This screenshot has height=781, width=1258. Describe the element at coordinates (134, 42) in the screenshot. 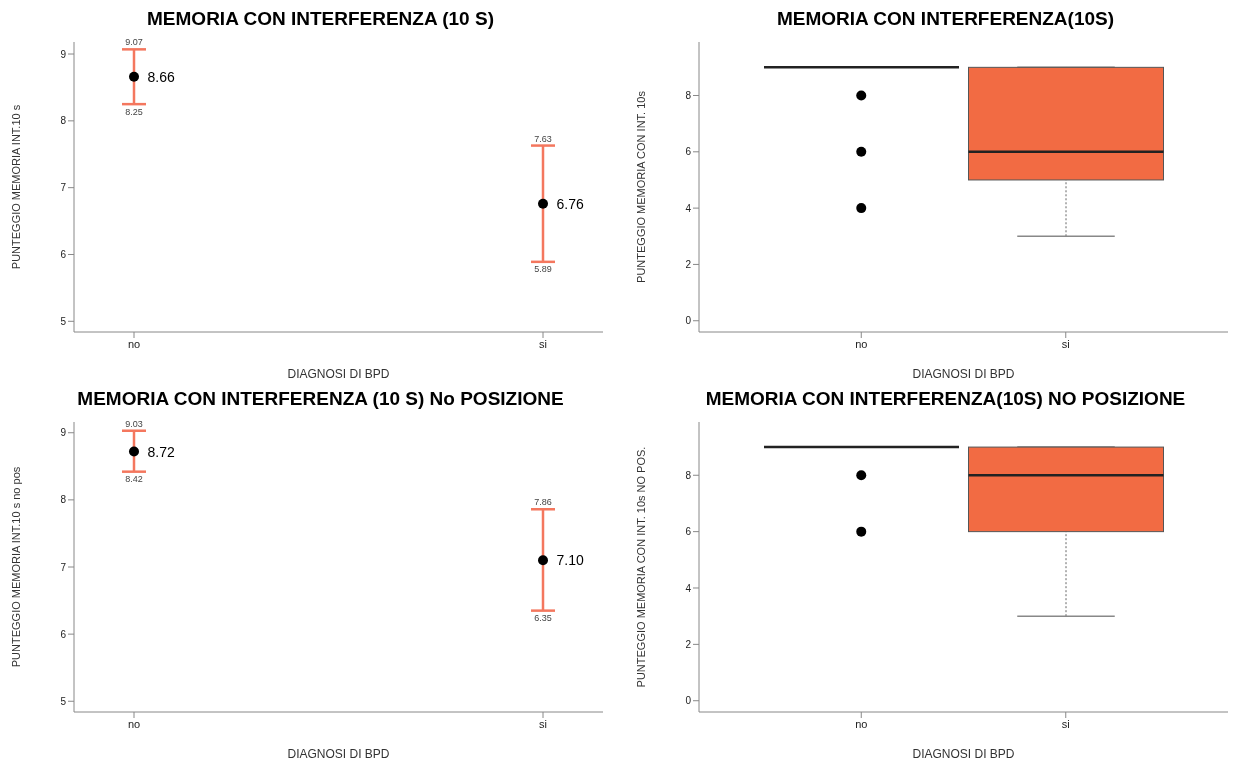

I see `annotation: 9.07` at that location.